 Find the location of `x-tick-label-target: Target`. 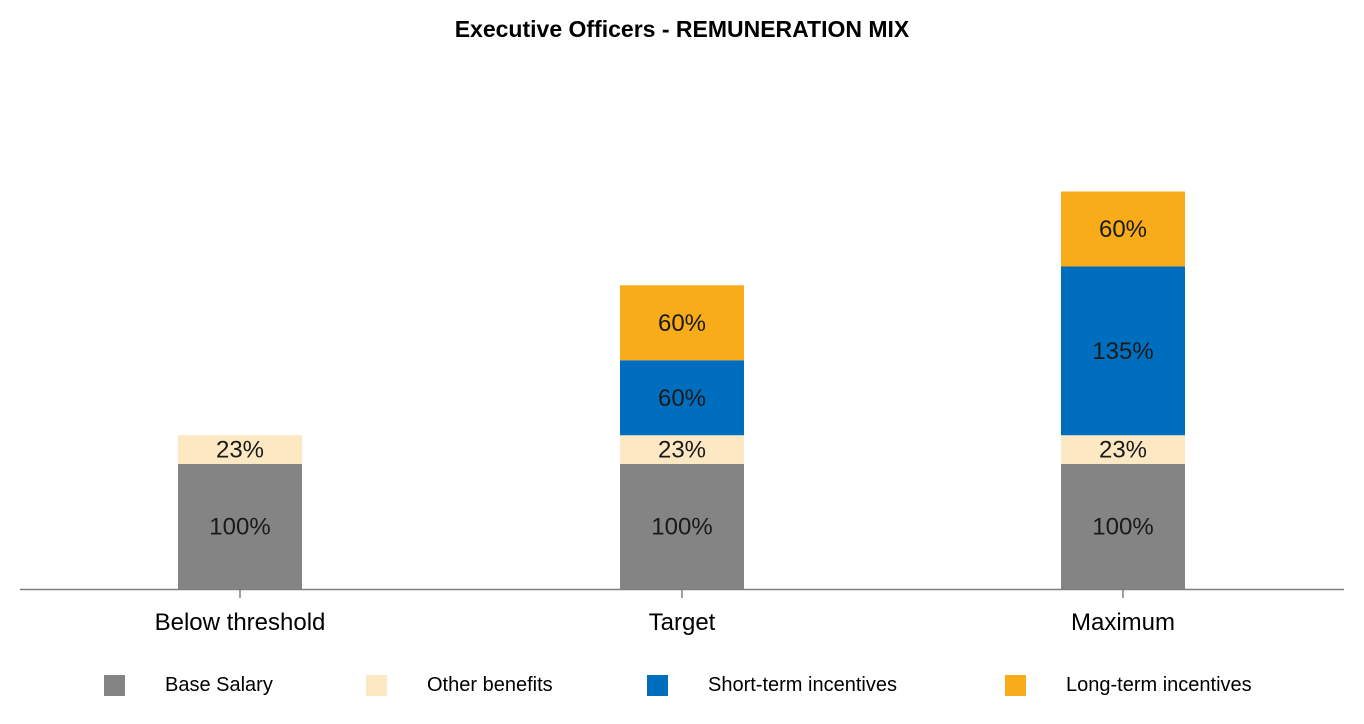

x-tick-label-target: Target is located at coordinates (682, 622).